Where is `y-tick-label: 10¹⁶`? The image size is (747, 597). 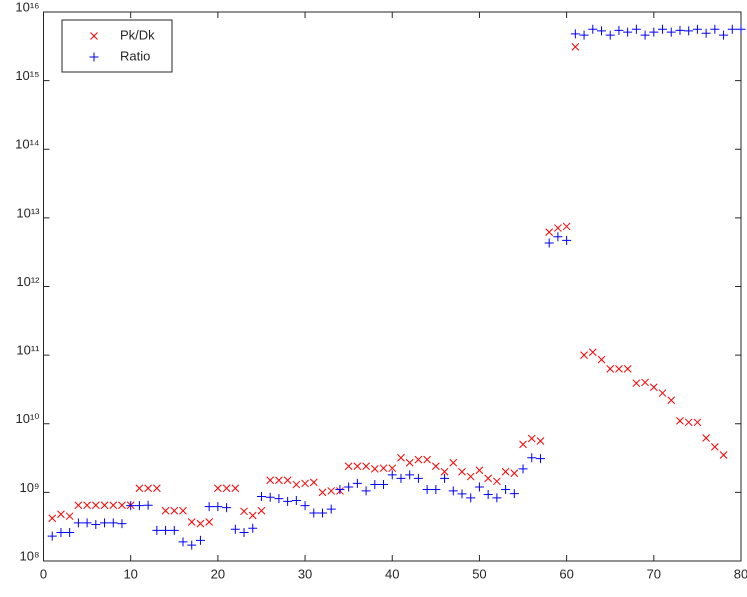 y-tick-label: 10¹⁶ is located at coordinates (27, 7).